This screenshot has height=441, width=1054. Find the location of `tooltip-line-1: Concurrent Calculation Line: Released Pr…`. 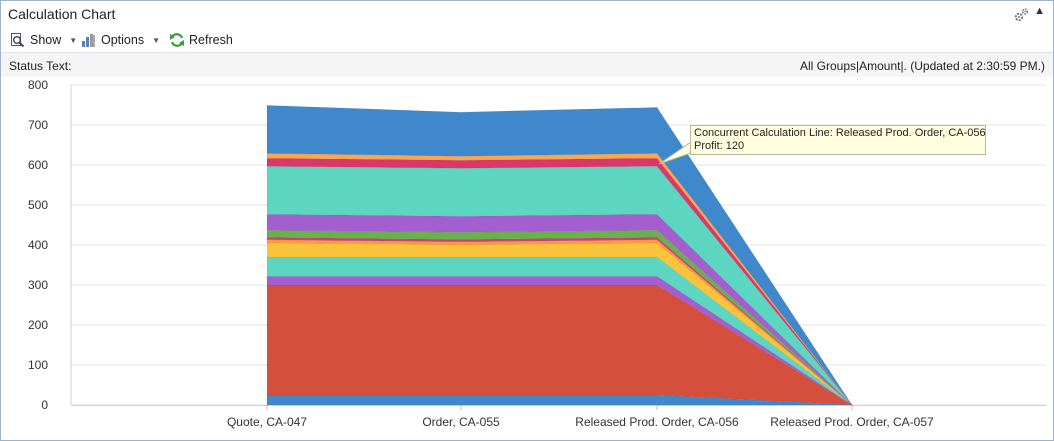

tooltip-line-1: Concurrent Calculation Line: Released Pr… is located at coordinates (840, 133).